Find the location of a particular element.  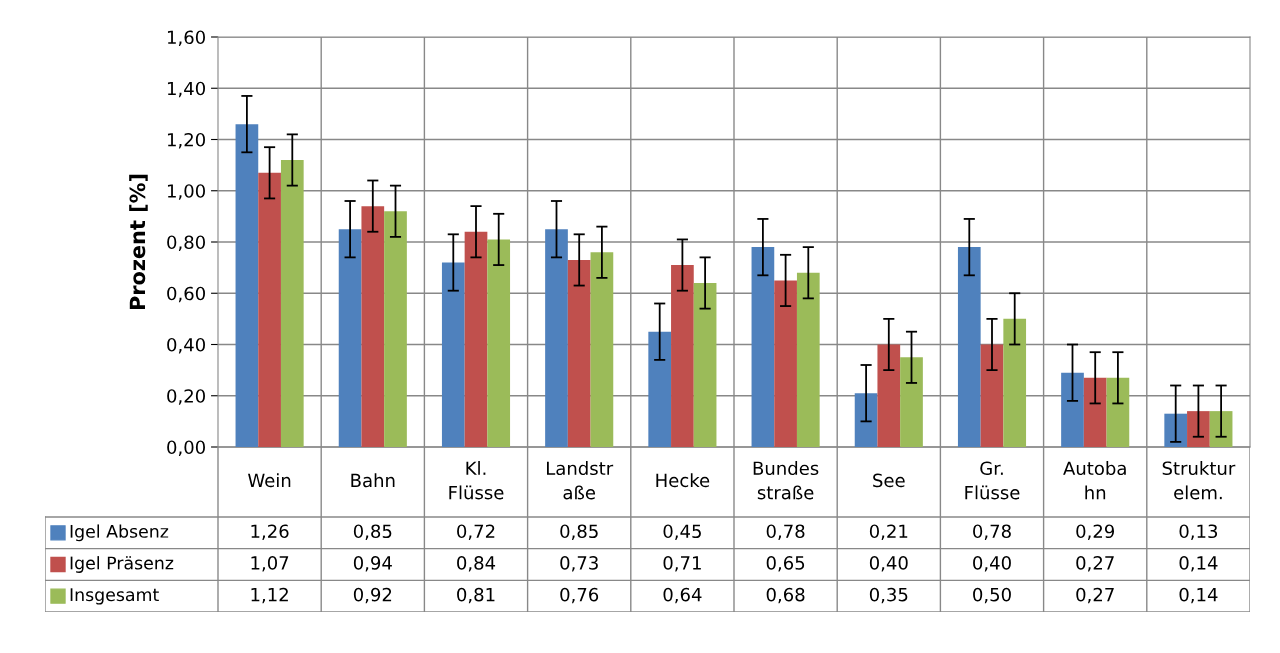

y-tick-label: 1,40 is located at coordinates (186, 89).